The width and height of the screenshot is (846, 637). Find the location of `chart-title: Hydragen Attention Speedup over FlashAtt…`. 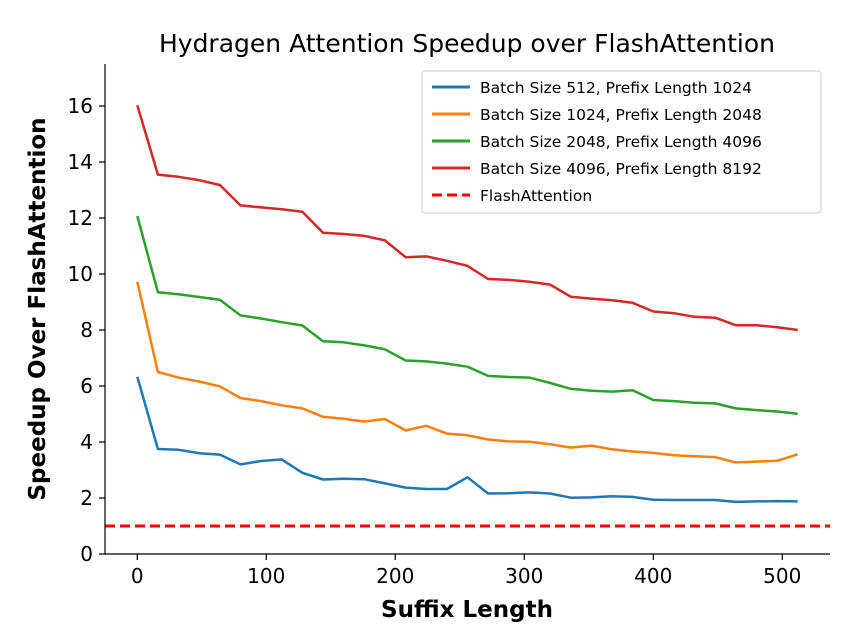

chart-title: Hydragen Attention Speedup over FlashAtt… is located at coordinates (467, 43).